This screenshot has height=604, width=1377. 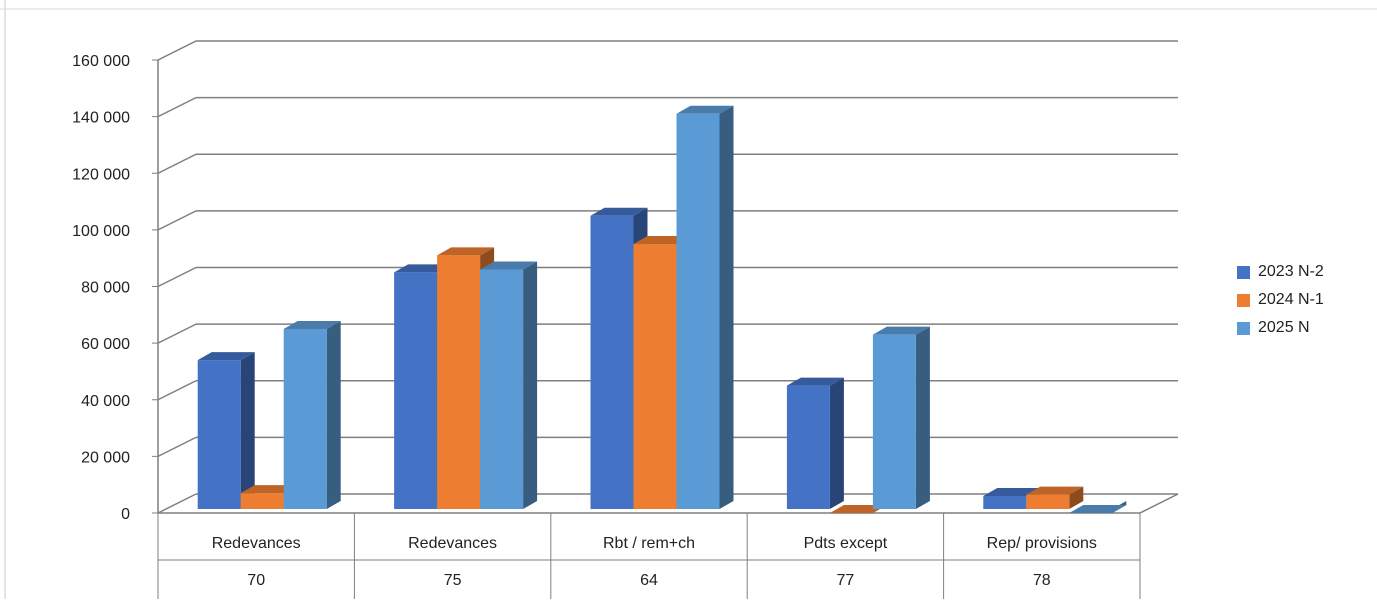 I want to click on floor-right-edge, so click(x=1159, y=503).